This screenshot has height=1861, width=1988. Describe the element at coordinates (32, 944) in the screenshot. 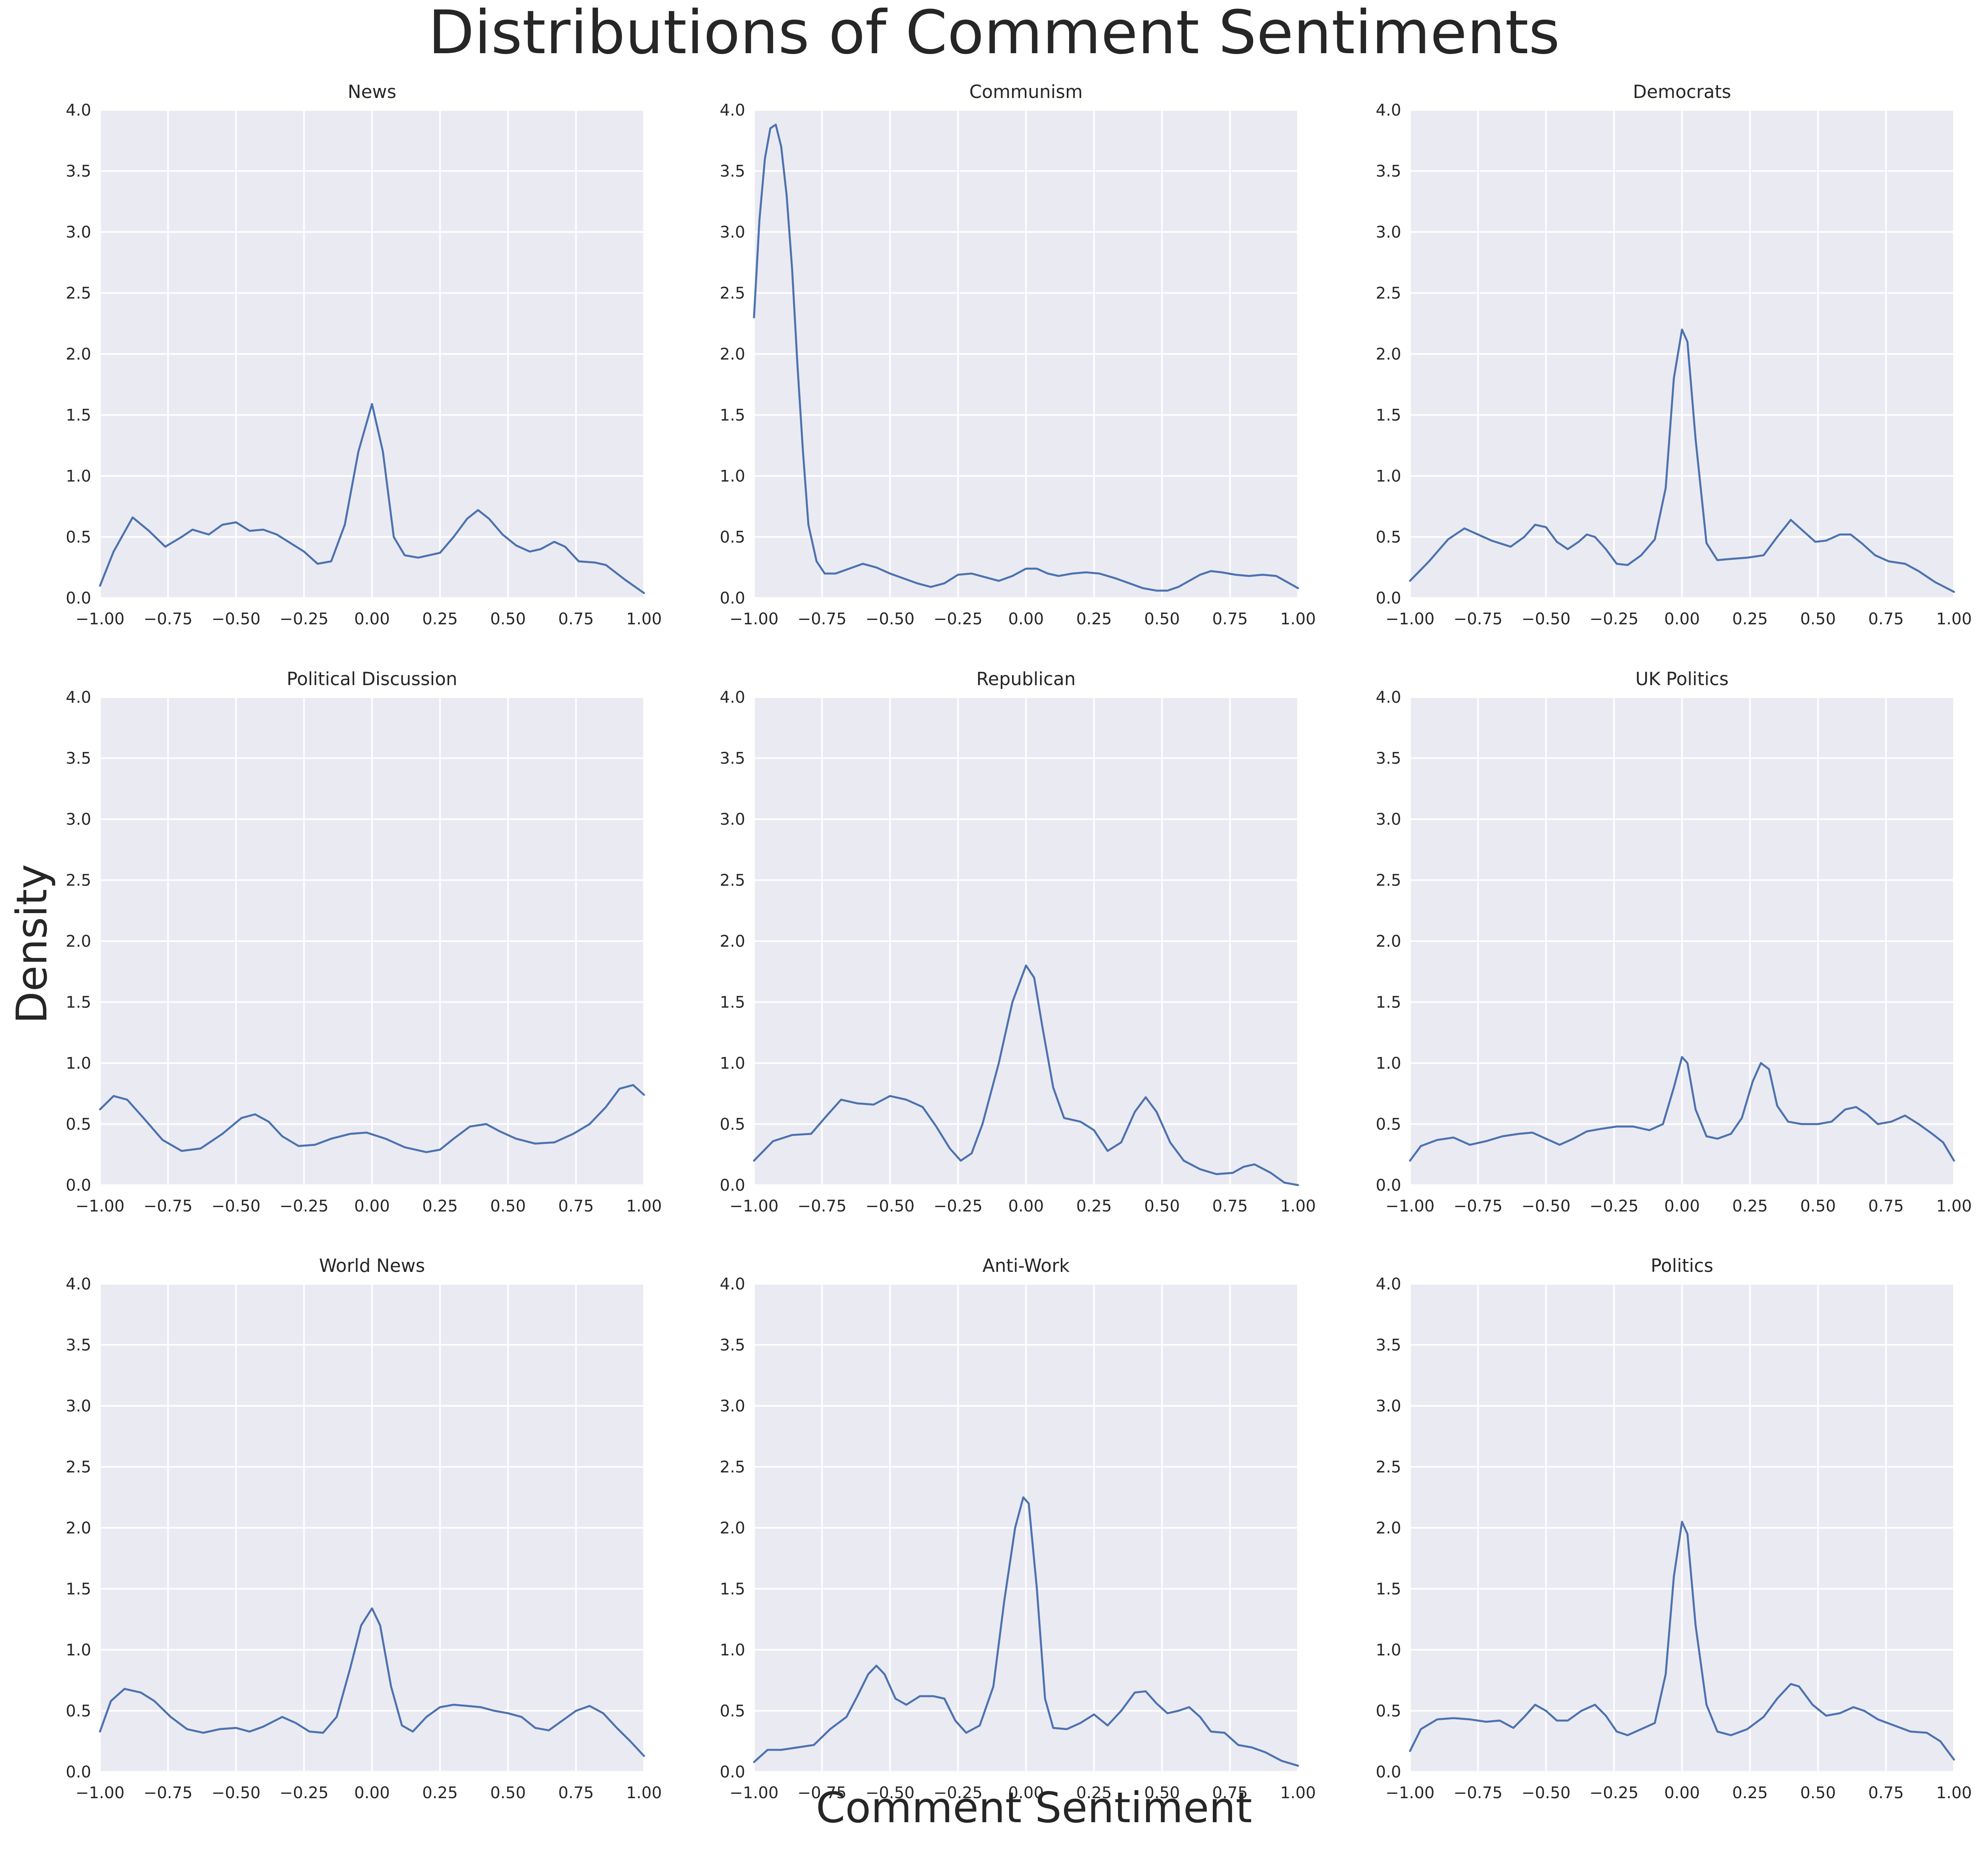

I see `y-axis-label-text: Density` at that location.